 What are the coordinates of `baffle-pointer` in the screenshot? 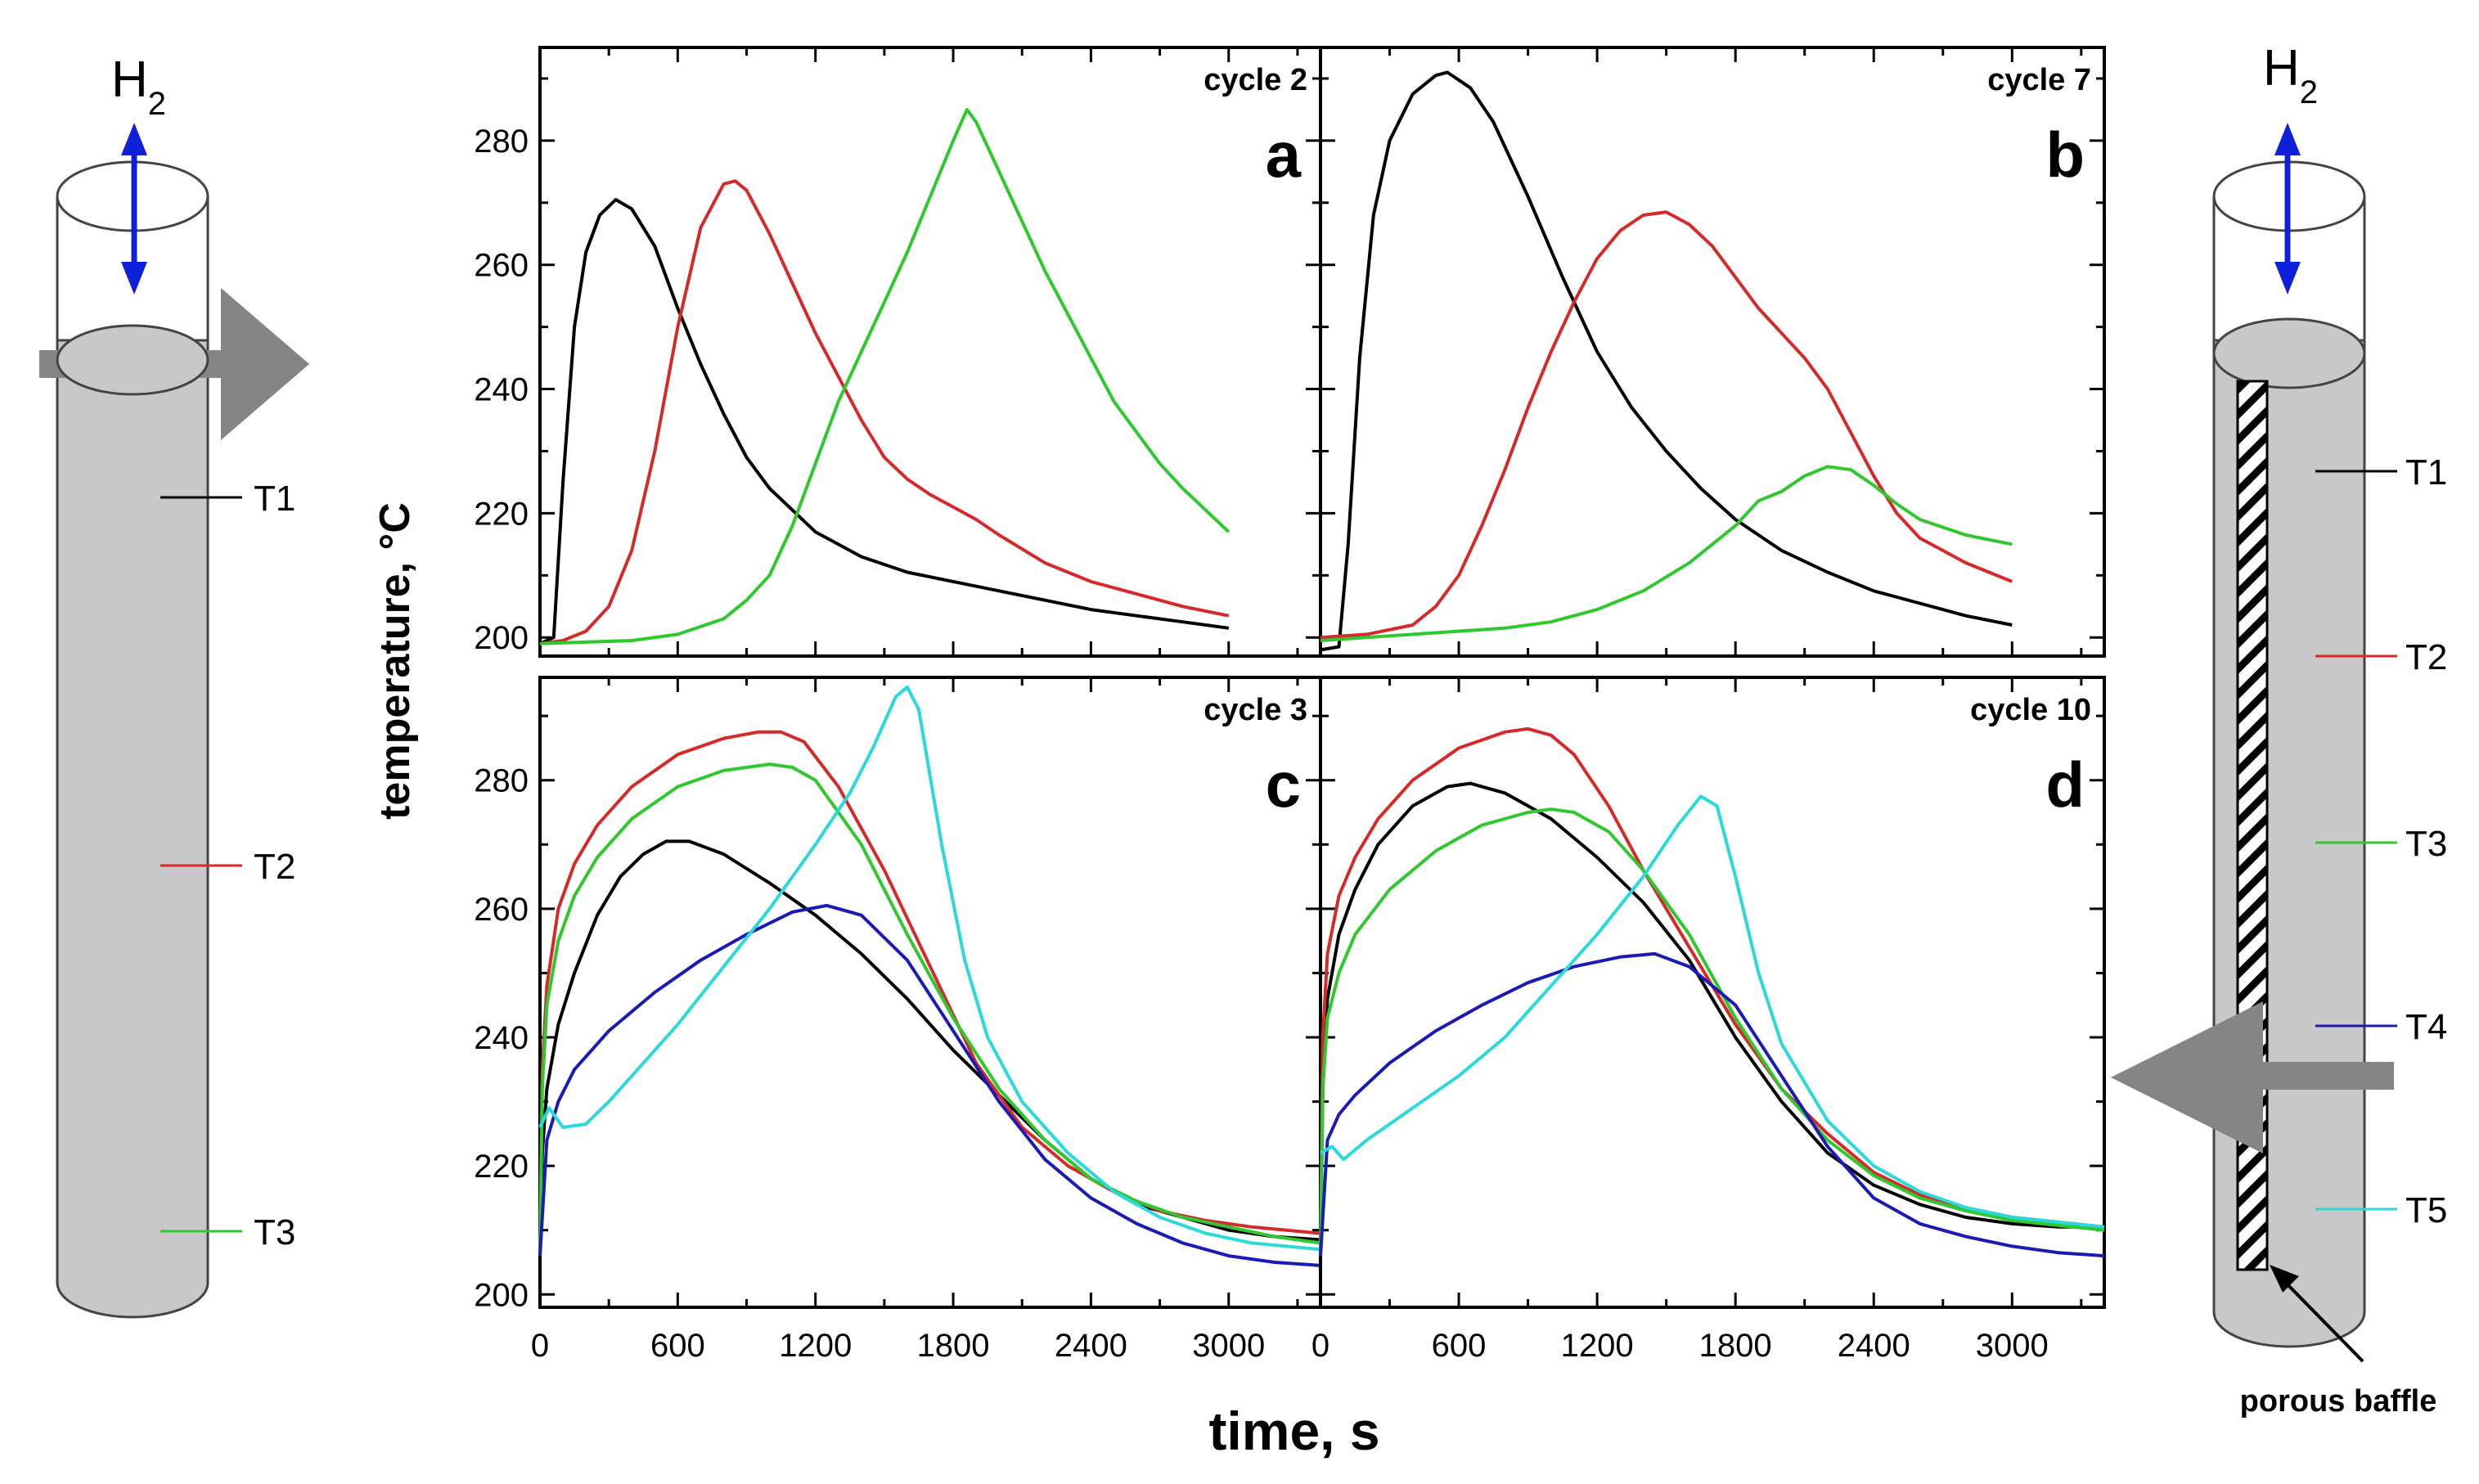 It's located at (2317, 1314).